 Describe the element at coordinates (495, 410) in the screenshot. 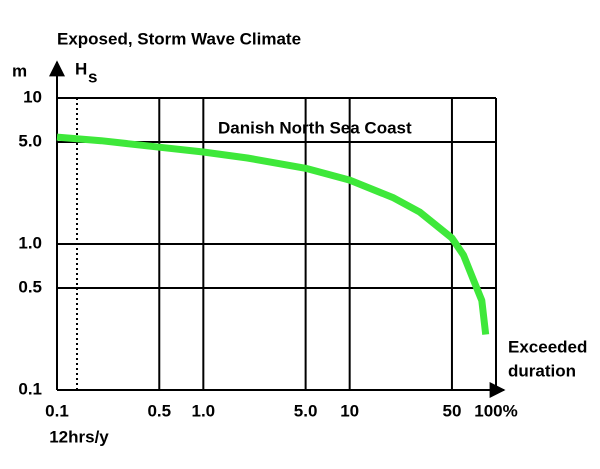

I see `x-tick-label: 100%` at that location.